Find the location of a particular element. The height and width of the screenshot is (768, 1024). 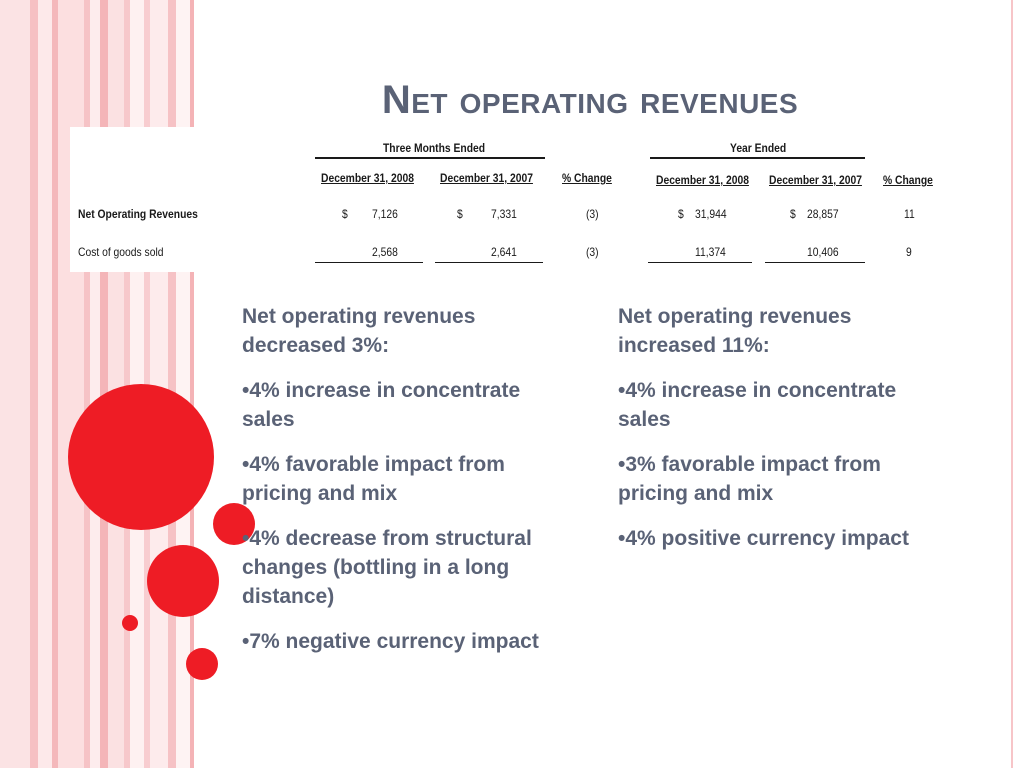

cell-value: 2,568 is located at coordinates (385, 252).